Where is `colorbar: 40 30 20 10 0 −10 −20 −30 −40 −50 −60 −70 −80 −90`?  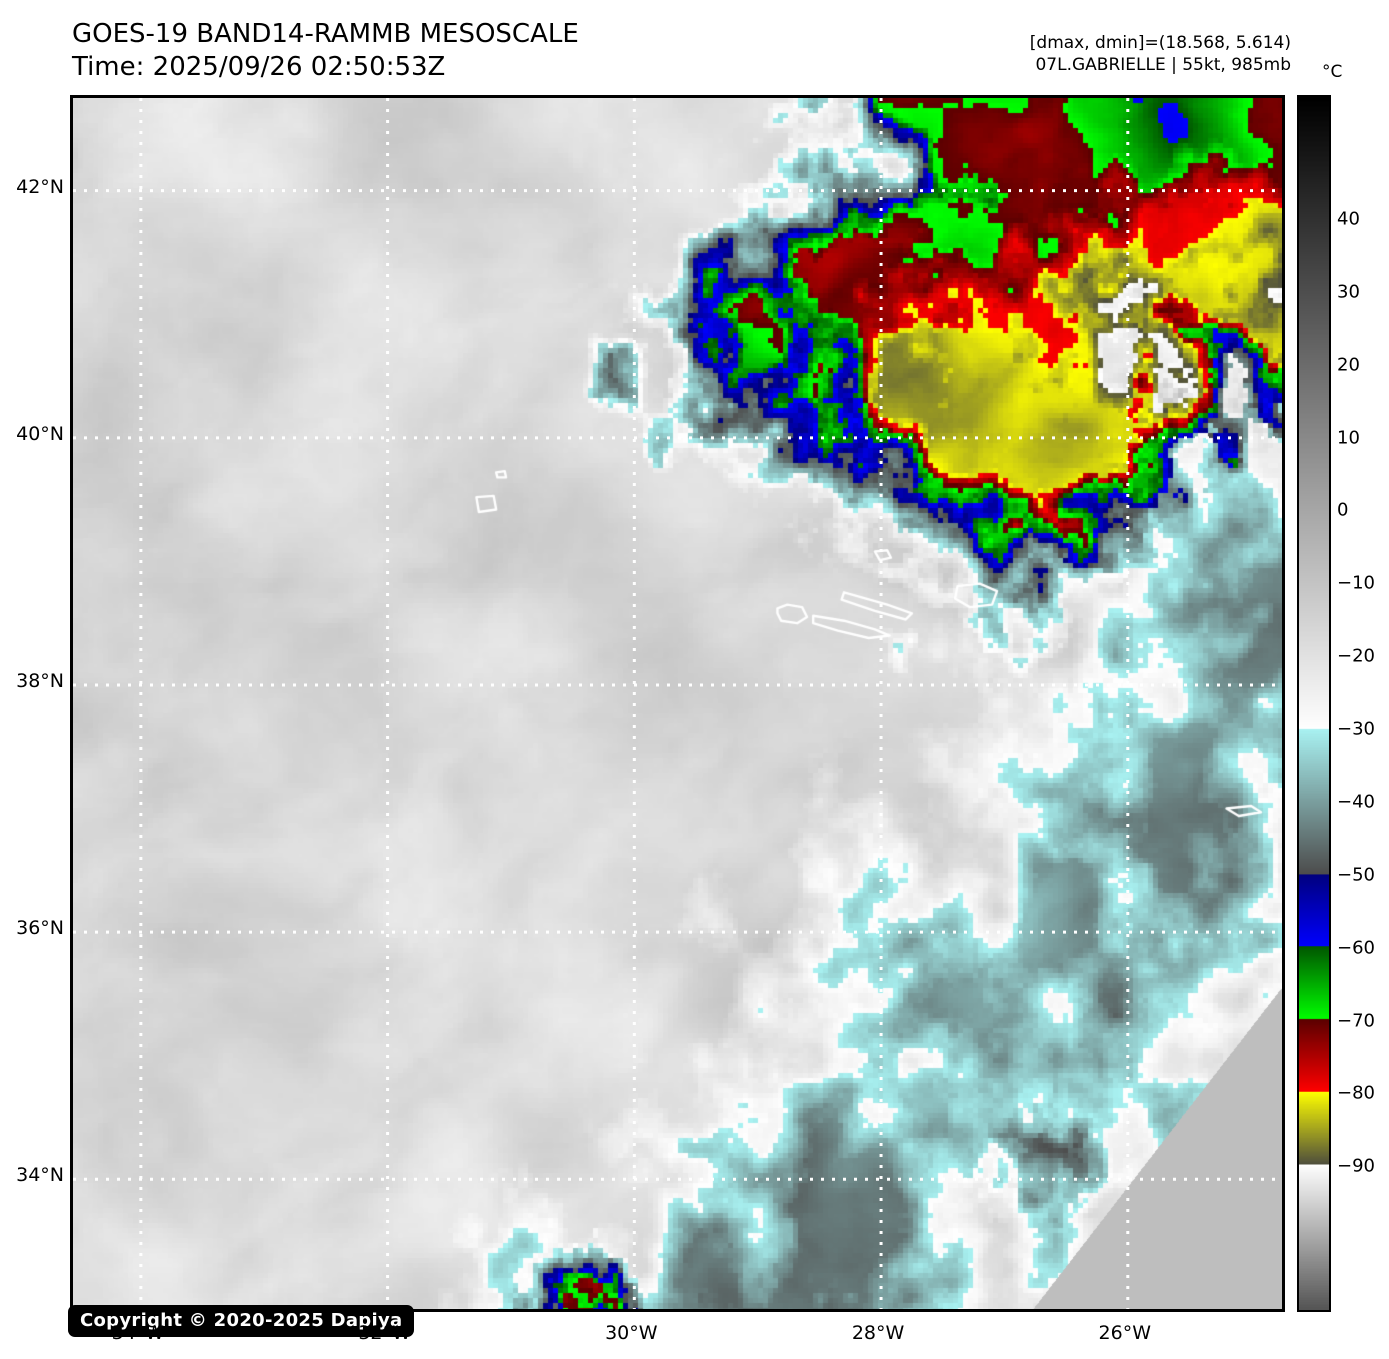 colorbar: 40 30 20 10 0 −10 −20 −30 −40 −50 −60 −70 −80 −90 is located at coordinates (1336, 703).